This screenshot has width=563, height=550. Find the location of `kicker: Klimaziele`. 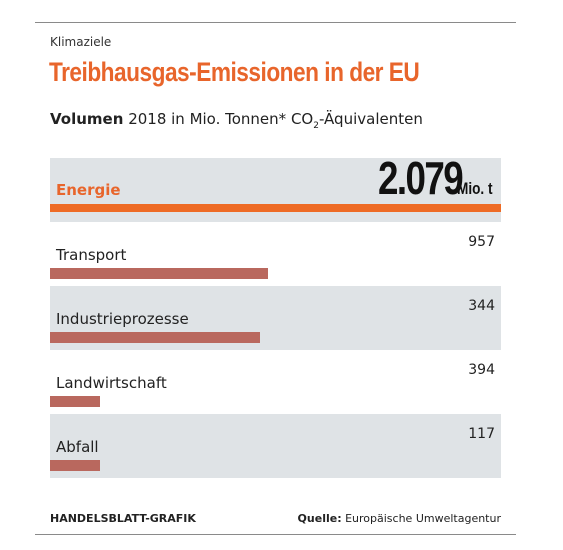

kicker: Klimaziele is located at coordinates (81, 42).